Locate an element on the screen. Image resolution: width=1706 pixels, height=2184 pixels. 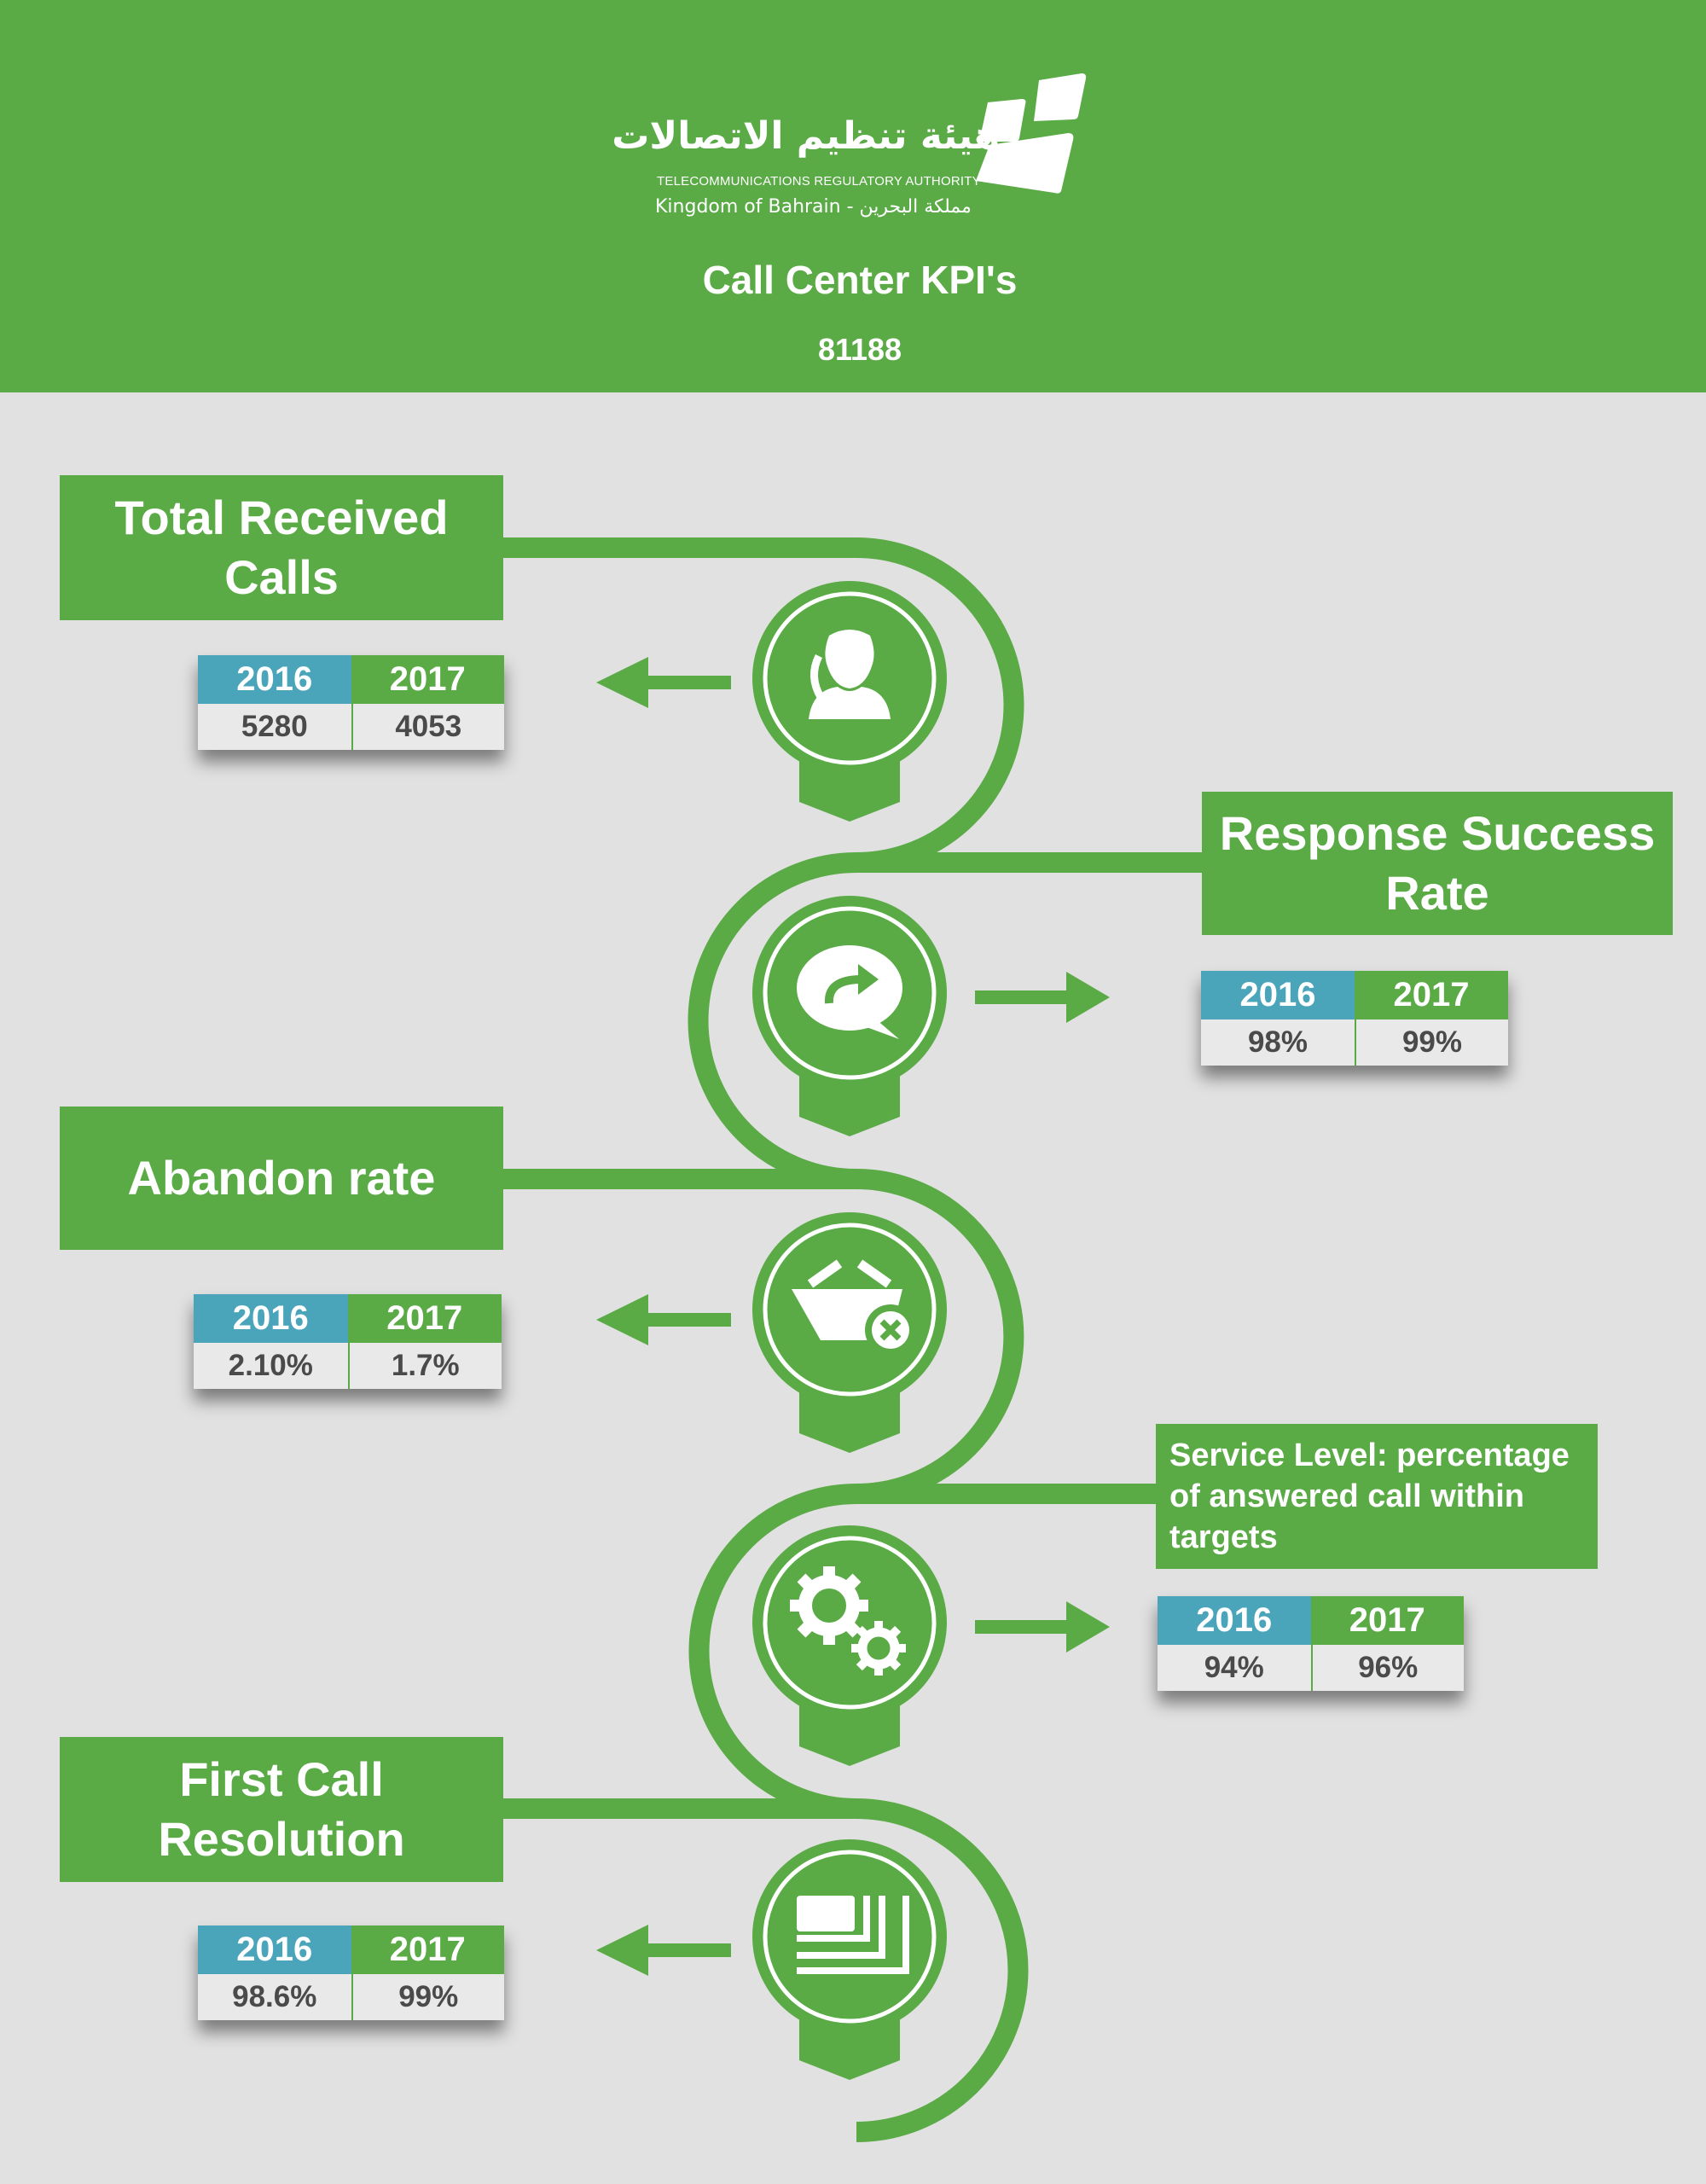
value-2017: 96% is located at coordinates (1387, 1668).